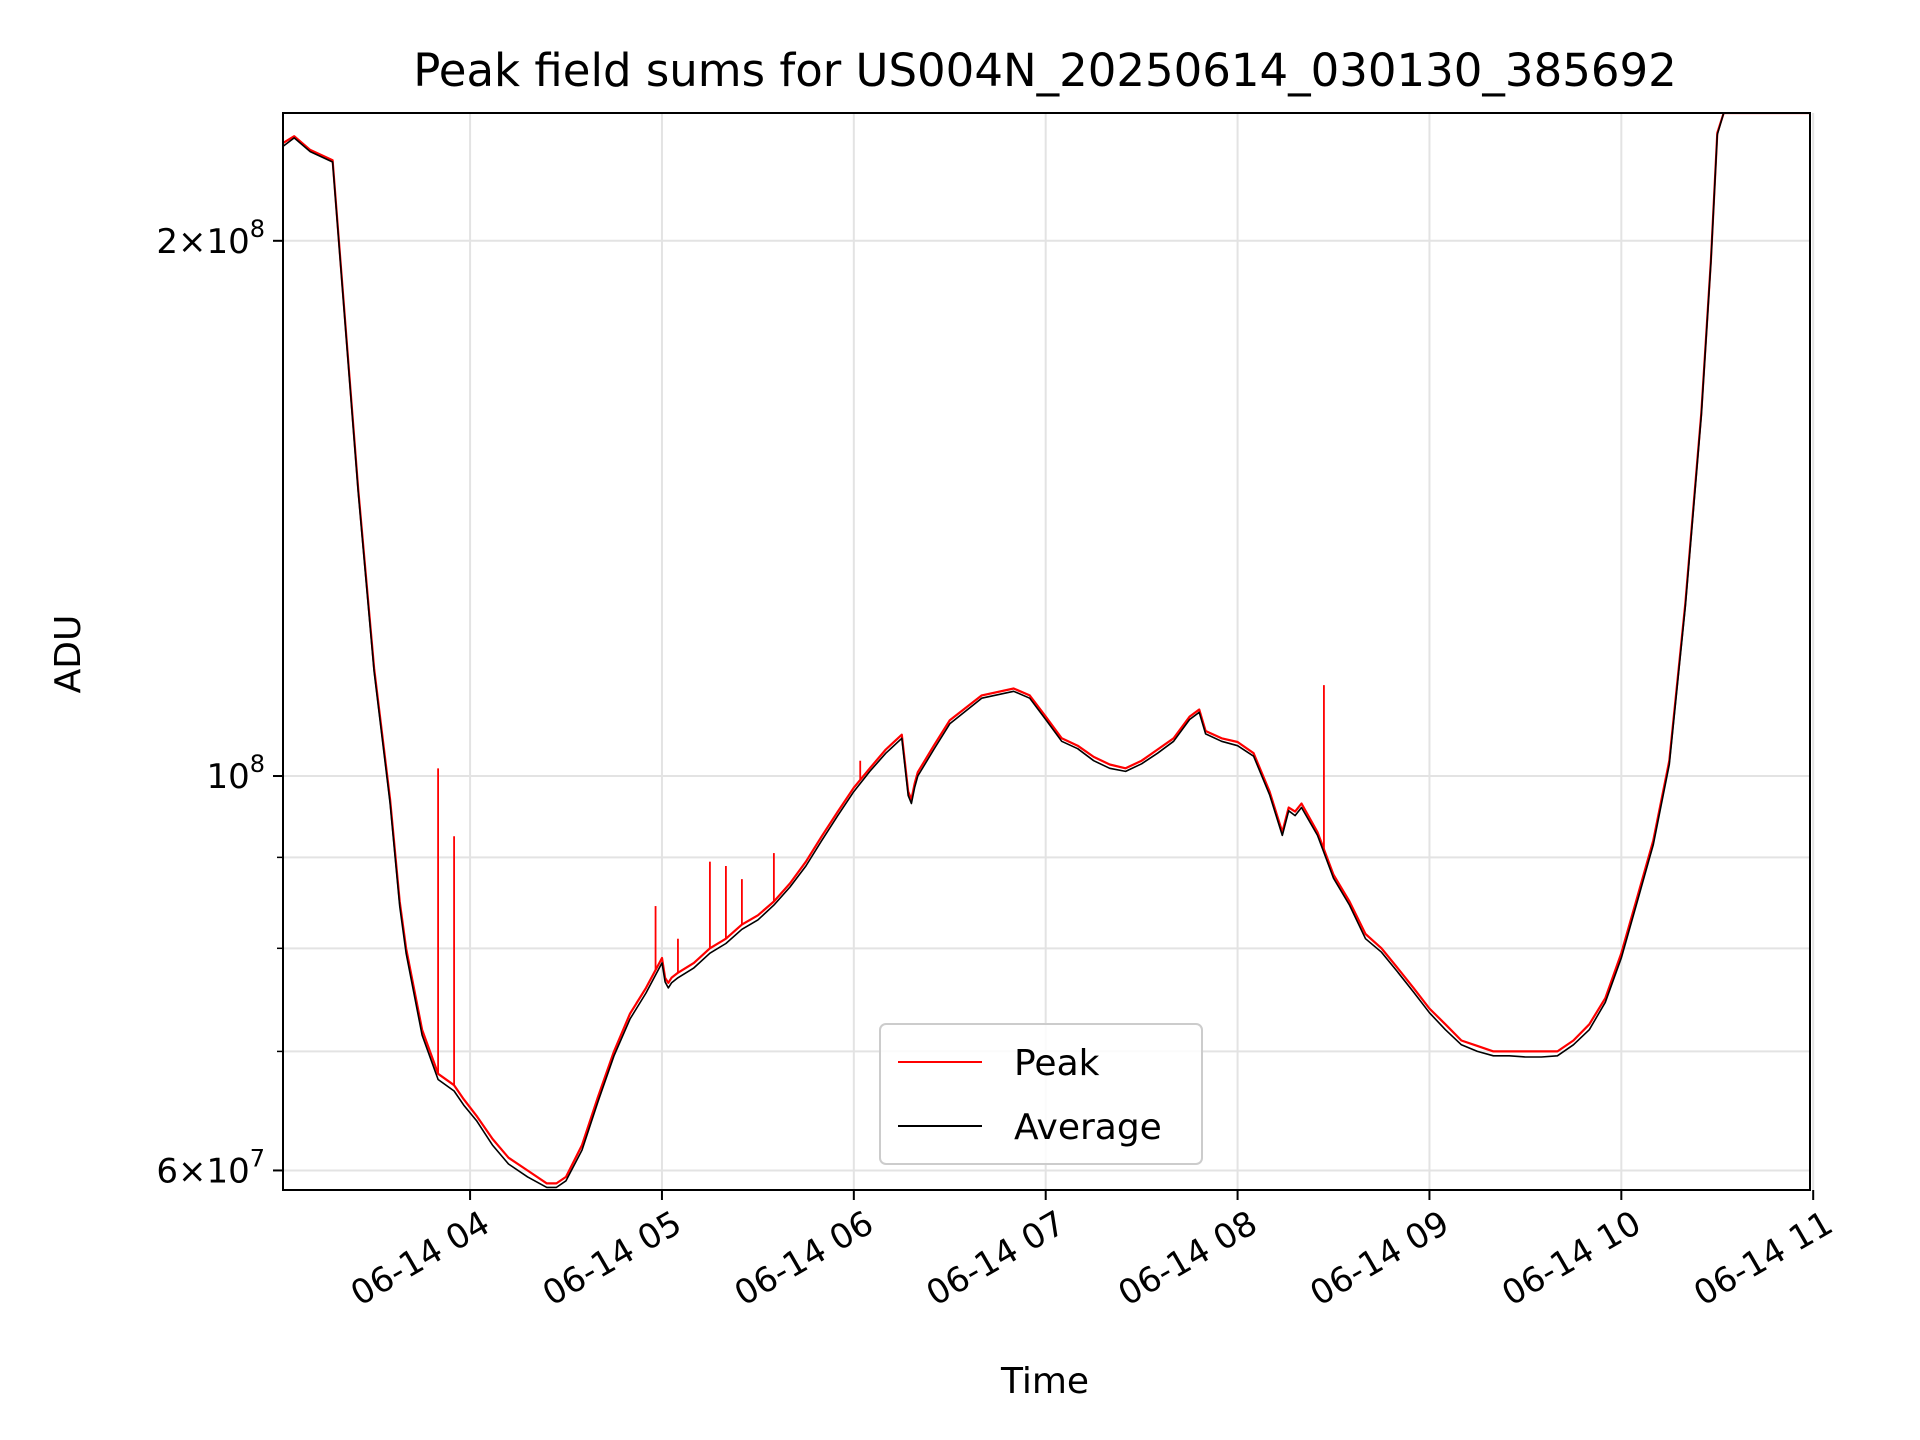 The height and width of the screenshot is (1440, 1920). I want to click on y-tick-base: 10, so click(227, 777).